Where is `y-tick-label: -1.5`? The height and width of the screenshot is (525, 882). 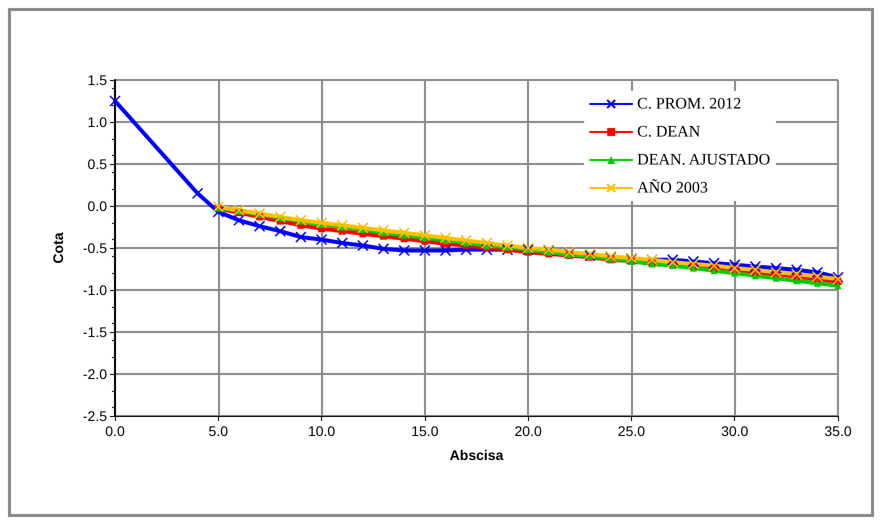 y-tick-label: -1.5 is located at coordinates (95, 332).